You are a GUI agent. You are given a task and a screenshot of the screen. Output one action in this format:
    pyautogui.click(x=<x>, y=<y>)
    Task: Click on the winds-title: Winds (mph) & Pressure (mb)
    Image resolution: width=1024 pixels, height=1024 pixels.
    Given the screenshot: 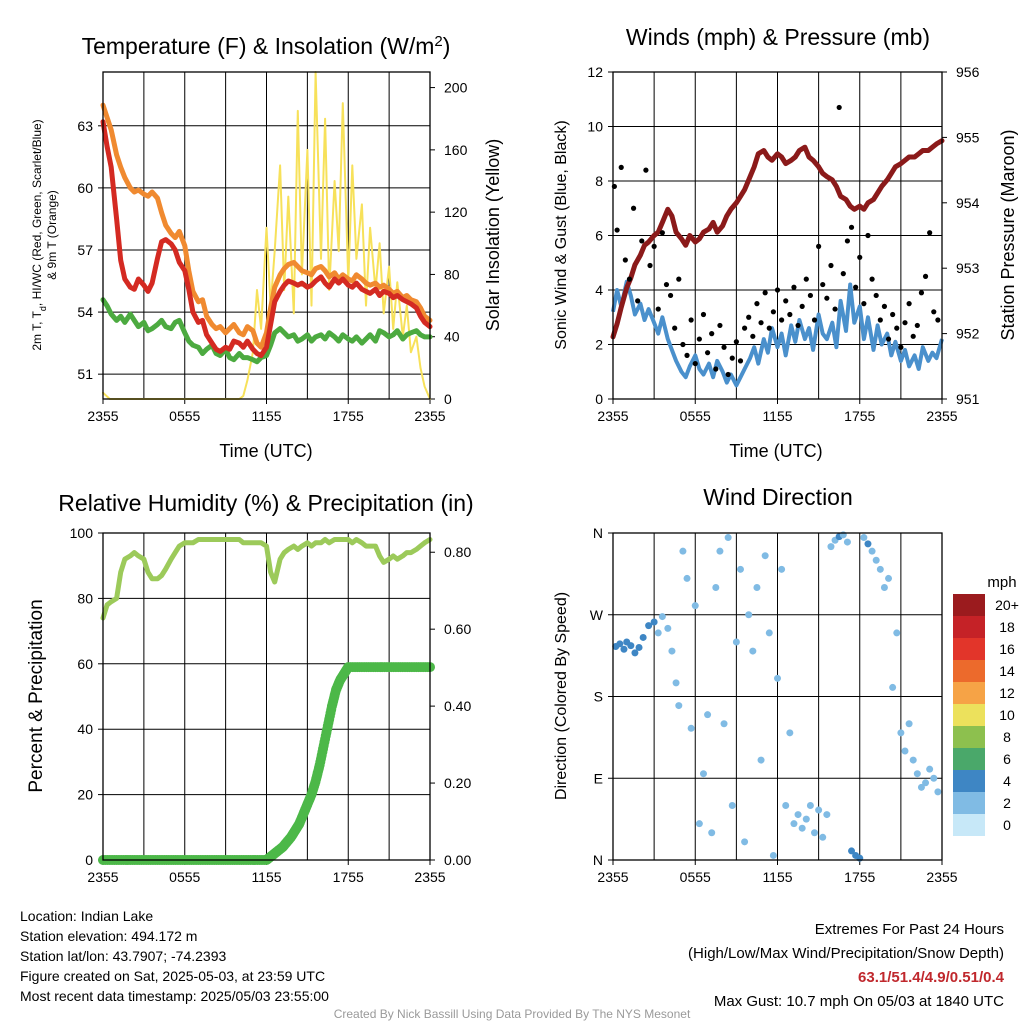 What is the action you would take?
    pyautogui.click(x=778, y=37)
    